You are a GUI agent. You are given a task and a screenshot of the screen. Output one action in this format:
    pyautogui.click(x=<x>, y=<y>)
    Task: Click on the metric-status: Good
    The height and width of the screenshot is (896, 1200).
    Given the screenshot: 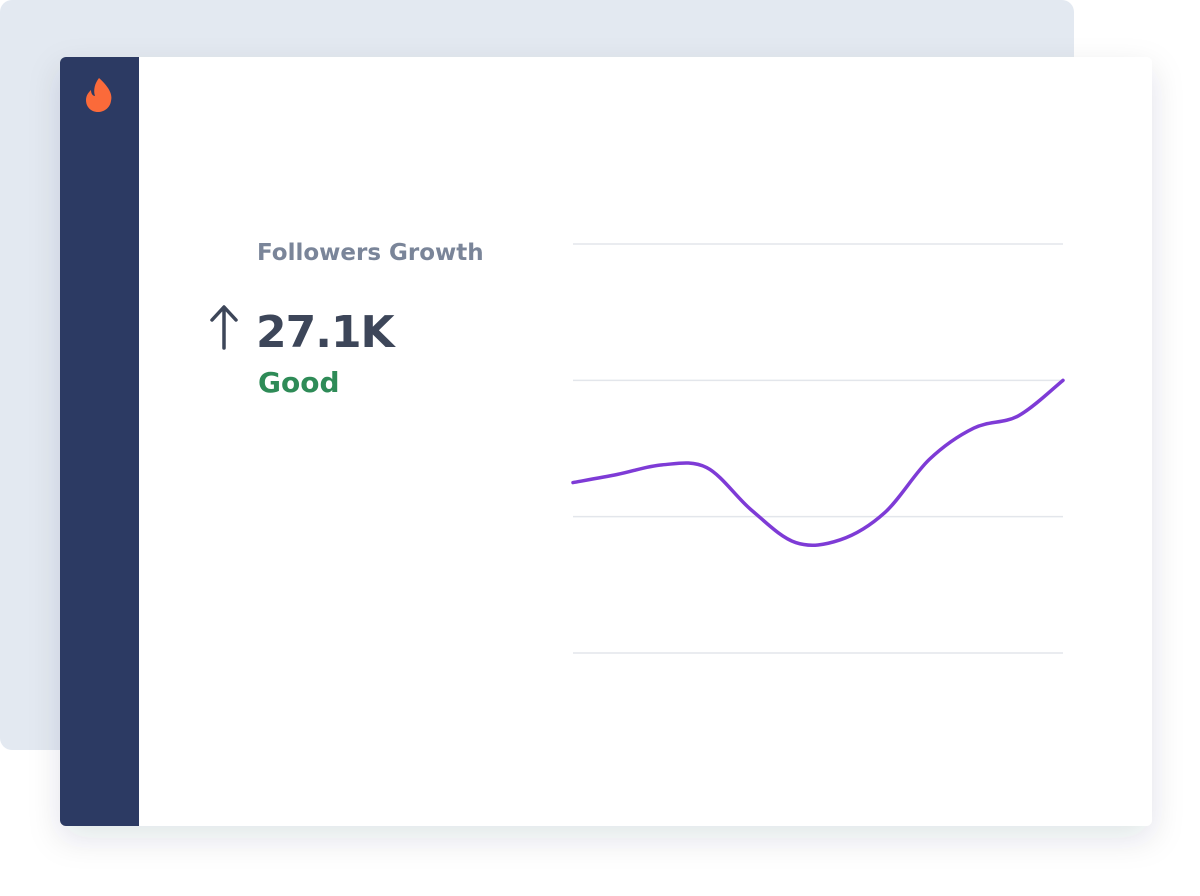 What is the action you would take?
    pyautogui.click(x=299, y=382)
    